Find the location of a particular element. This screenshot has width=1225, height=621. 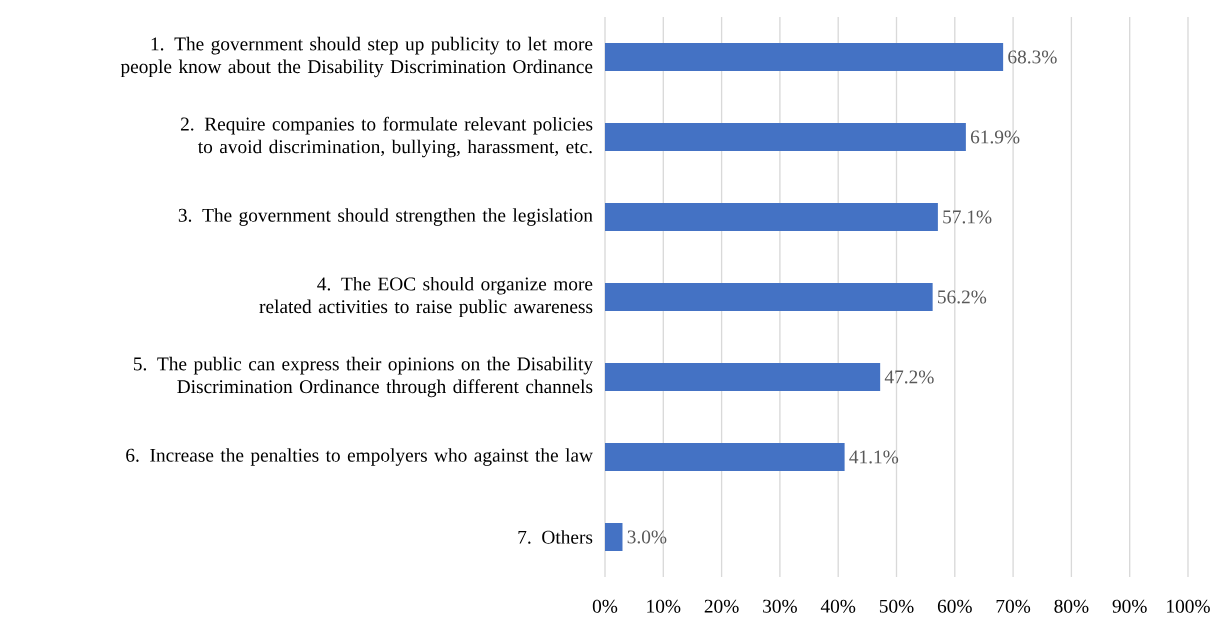

x-tick-label: 80% is located at coordinates (1071, 606).